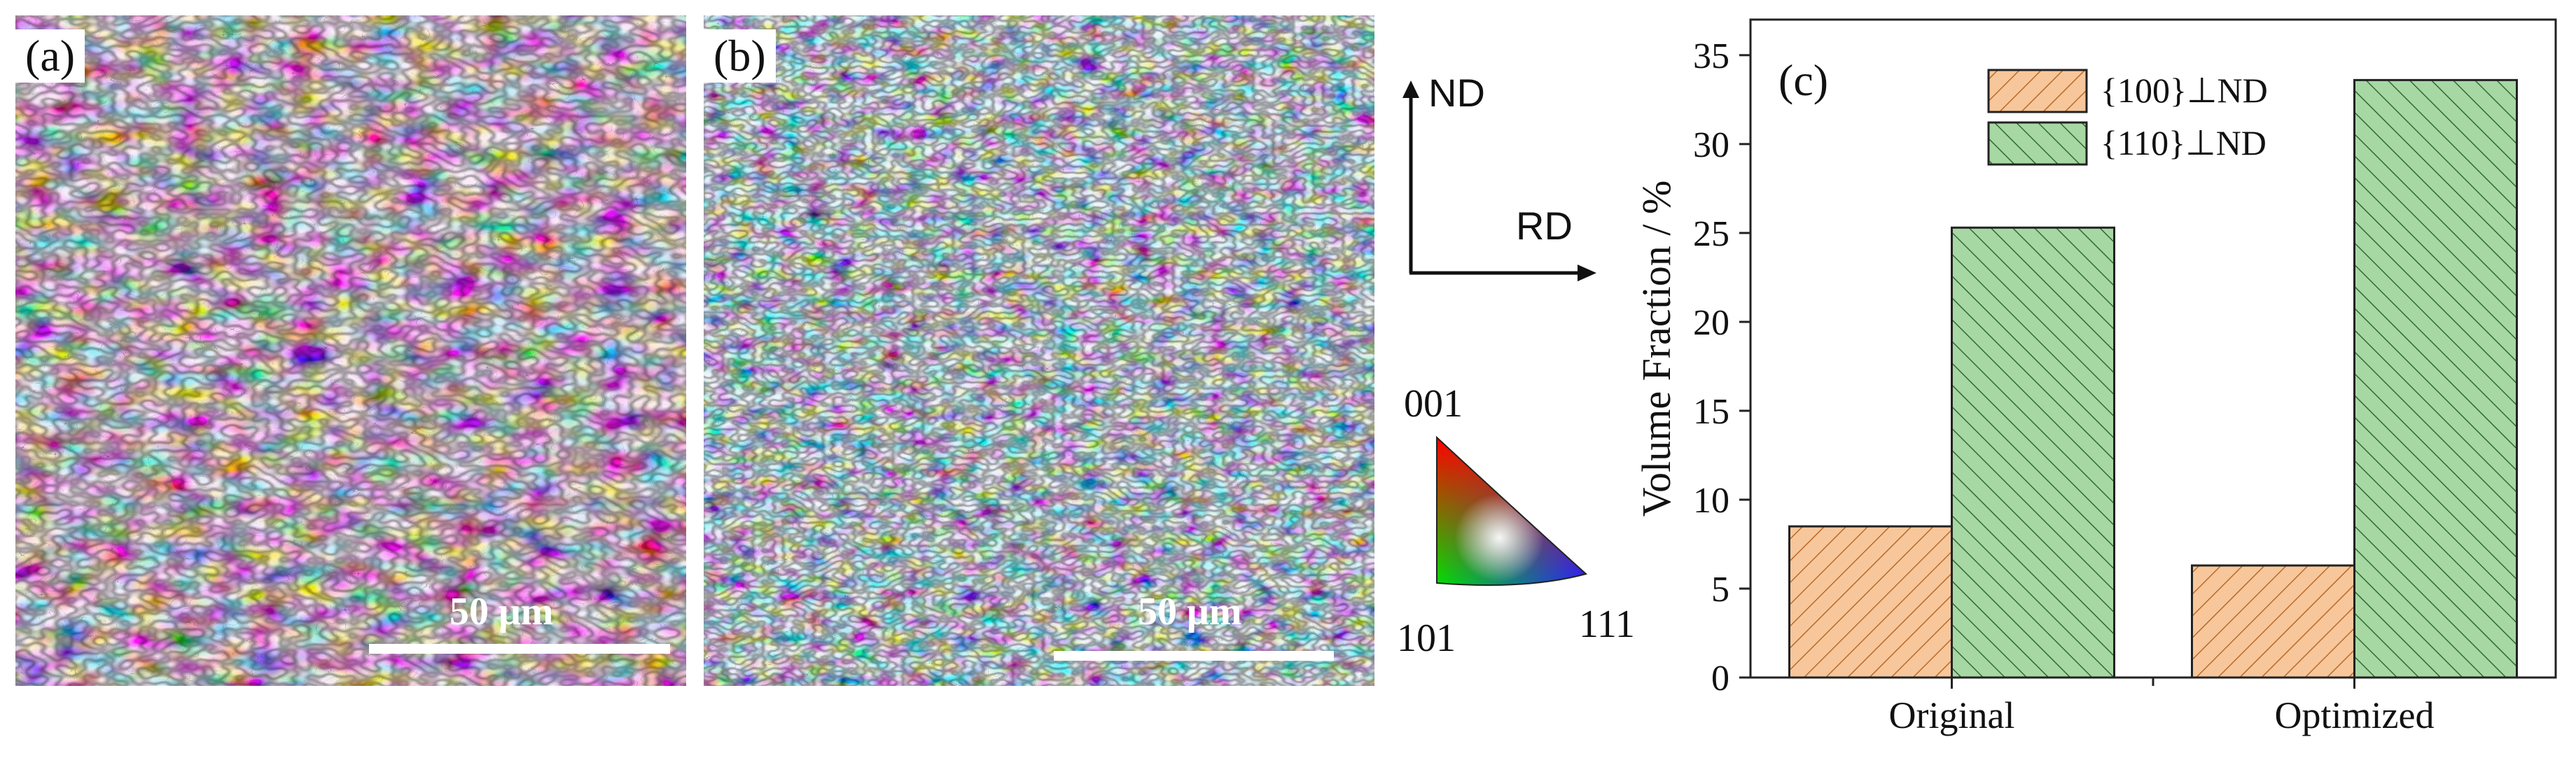 This screenshot has width=2576, height=758. I want to click on rd-label: RD, so click(1544, 226).